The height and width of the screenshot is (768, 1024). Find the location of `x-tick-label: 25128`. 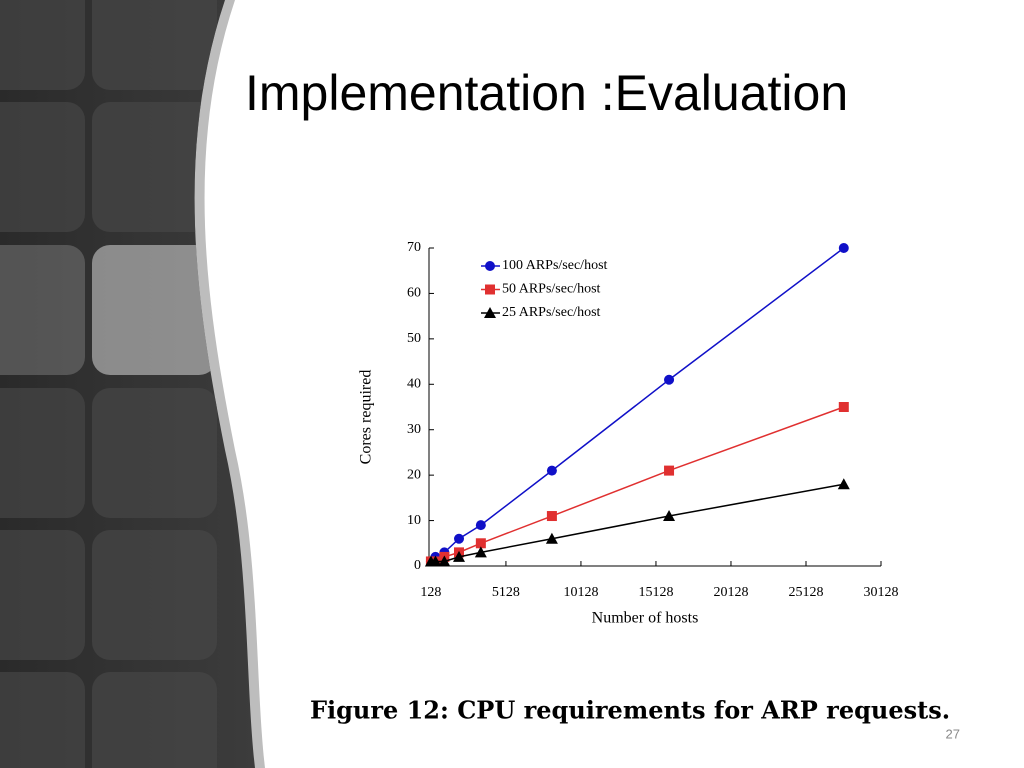

x-tick-label: 25128 is located at coordinates (805, 592).